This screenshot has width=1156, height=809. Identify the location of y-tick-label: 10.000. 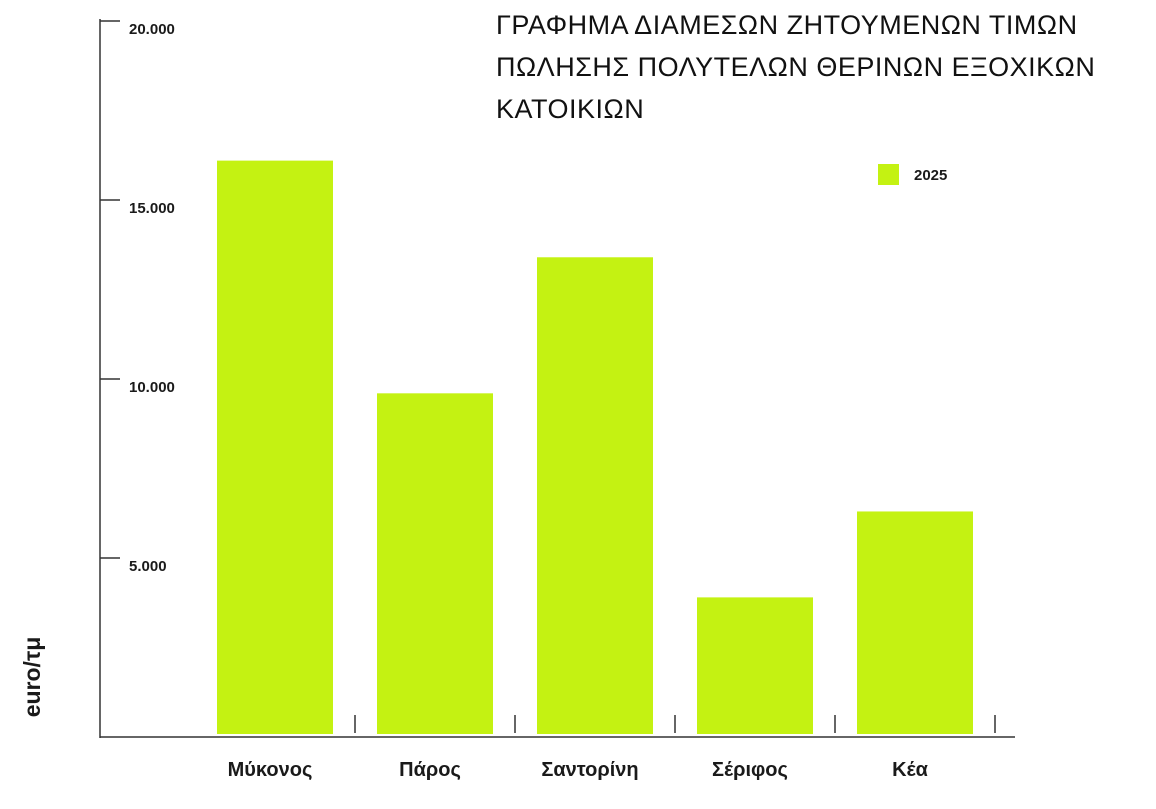
(152, 387).